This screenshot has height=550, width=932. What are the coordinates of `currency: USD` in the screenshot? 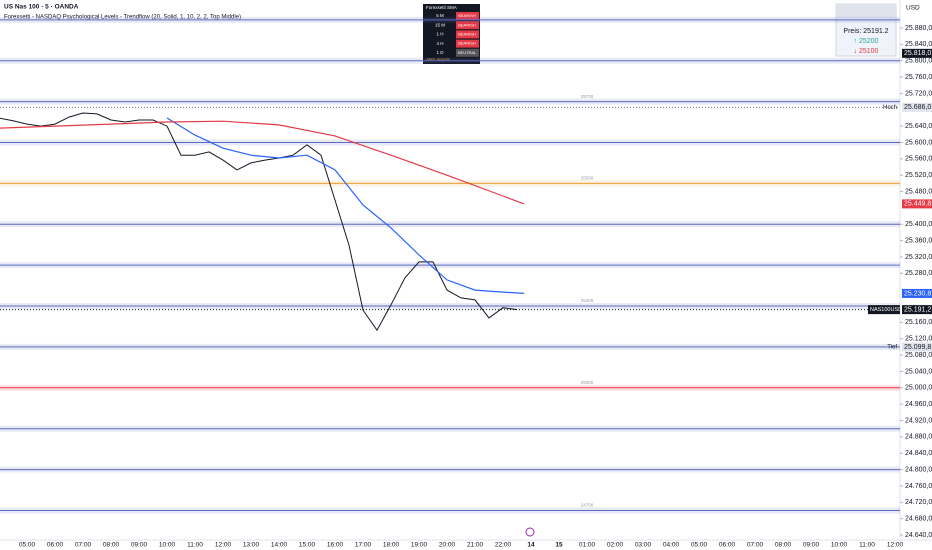 It's located at (913, 8).